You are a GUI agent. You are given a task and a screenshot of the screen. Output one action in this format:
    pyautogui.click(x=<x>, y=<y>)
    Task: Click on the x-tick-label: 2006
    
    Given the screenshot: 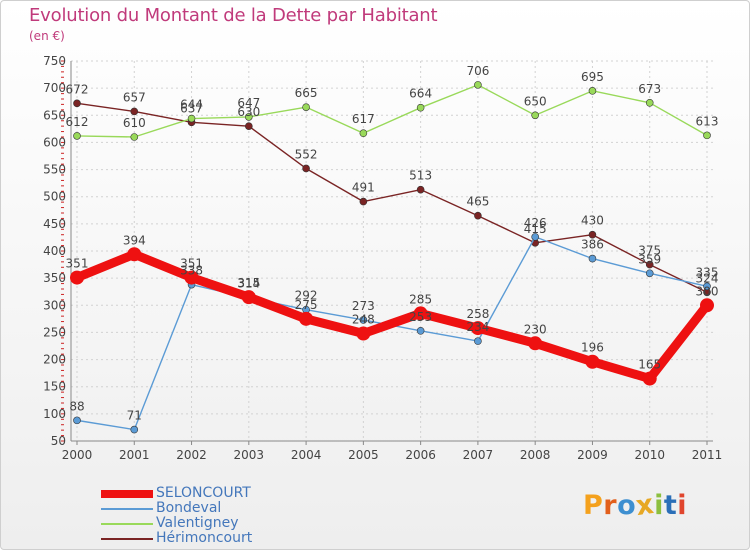 What is the action you would take?
    pyautogui.click(x=420, y=455)
    